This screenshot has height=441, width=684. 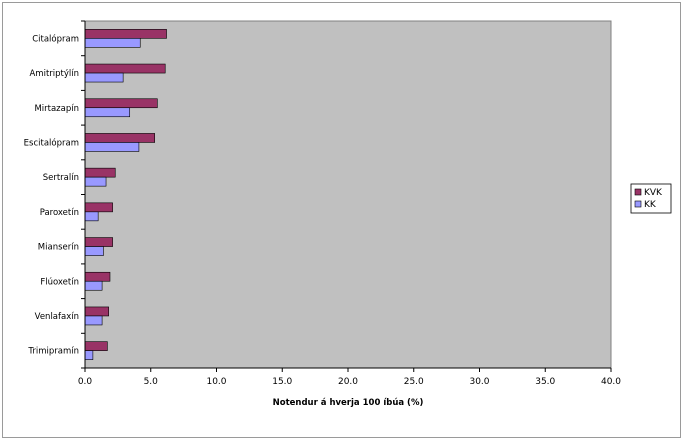 What do you see at coordinates (282, 382) in the screenshot?
I see `x-tick-label: 15.0` at bounding box center [282, 382].